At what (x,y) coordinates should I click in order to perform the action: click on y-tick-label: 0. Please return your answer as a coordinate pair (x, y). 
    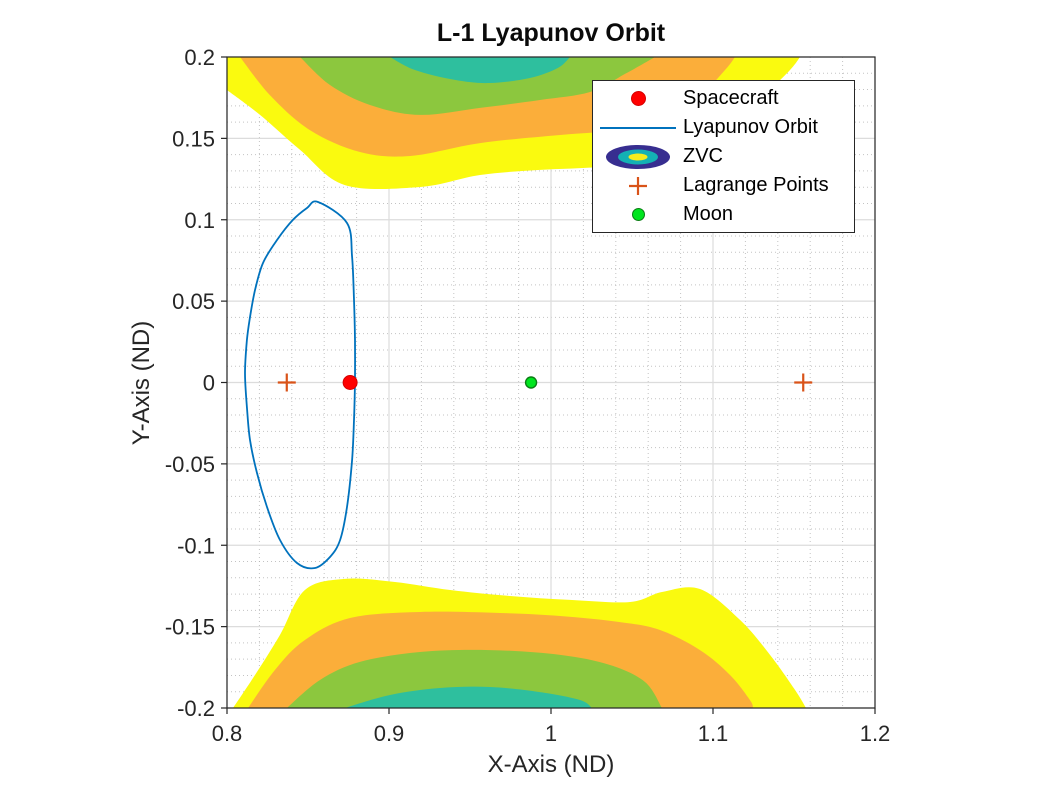
    Looking at the image, I should click on (209, 383).